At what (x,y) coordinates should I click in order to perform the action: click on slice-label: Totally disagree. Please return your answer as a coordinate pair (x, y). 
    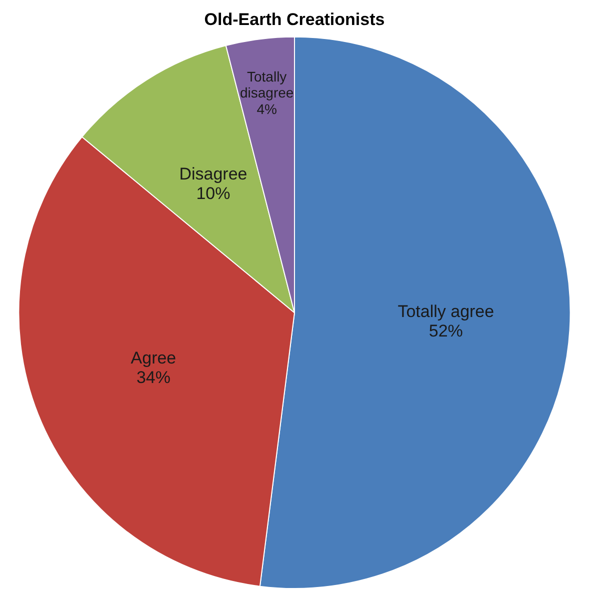
    Looking at the image, I should click on (267, 84).